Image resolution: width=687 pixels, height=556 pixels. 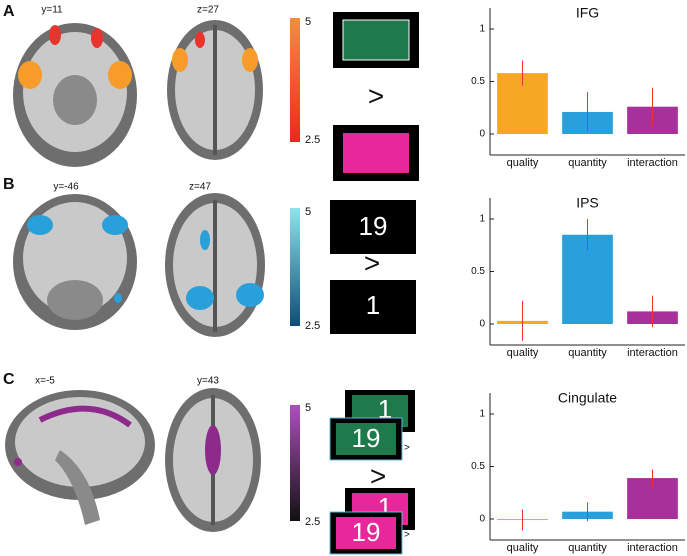 What do you see at coordinates (587, 203) in the screenshot?
I see `chart-title: IPS` at bounding box center [587, 203].